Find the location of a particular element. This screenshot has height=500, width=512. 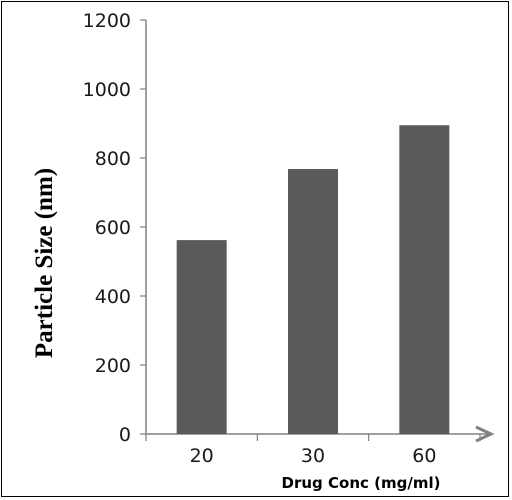

y-tick-label: 1200 is located at coordinates (107, 21).